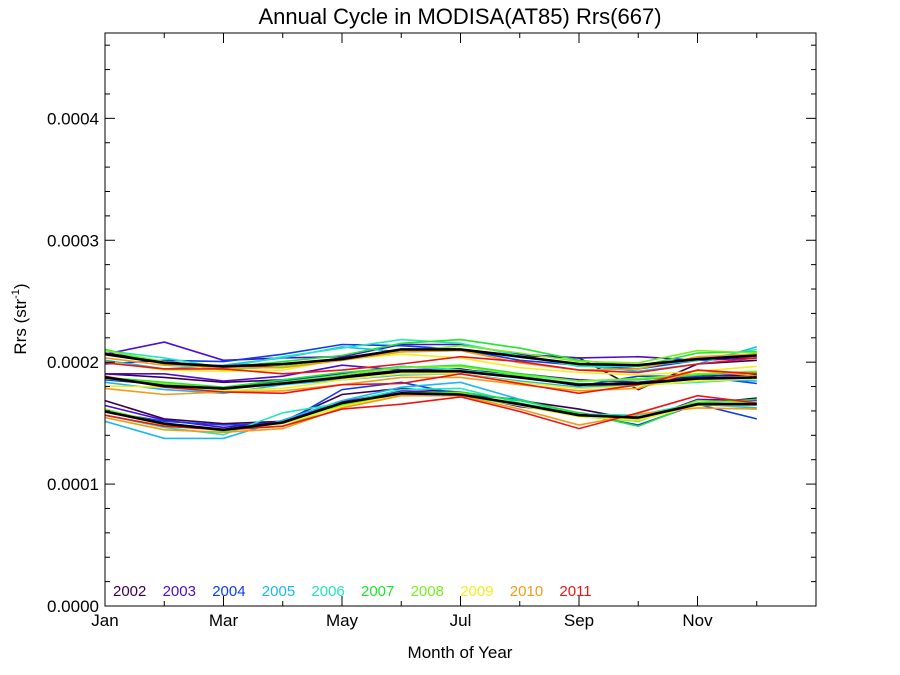 This screenshot has height=675, width=900. Describe the element at coordinates (460, 652) in the screenshot. I see `x-axis-label: Month of Year` at that location.